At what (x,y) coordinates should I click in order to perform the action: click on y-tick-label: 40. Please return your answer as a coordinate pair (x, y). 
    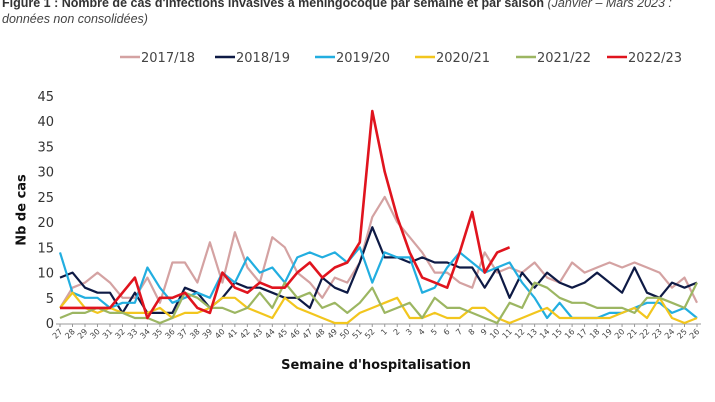
    Looking at the image, I should click on (45, 122).